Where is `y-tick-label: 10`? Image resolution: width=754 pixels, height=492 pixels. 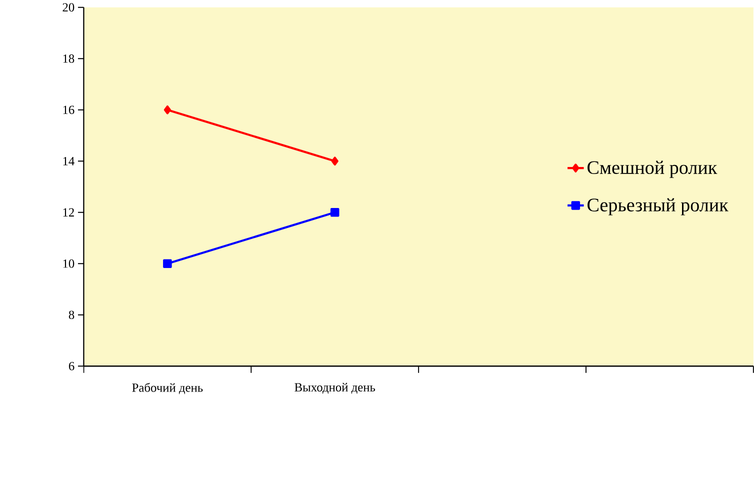
y-tick-label: 10 is located at coordinates (68, 264).